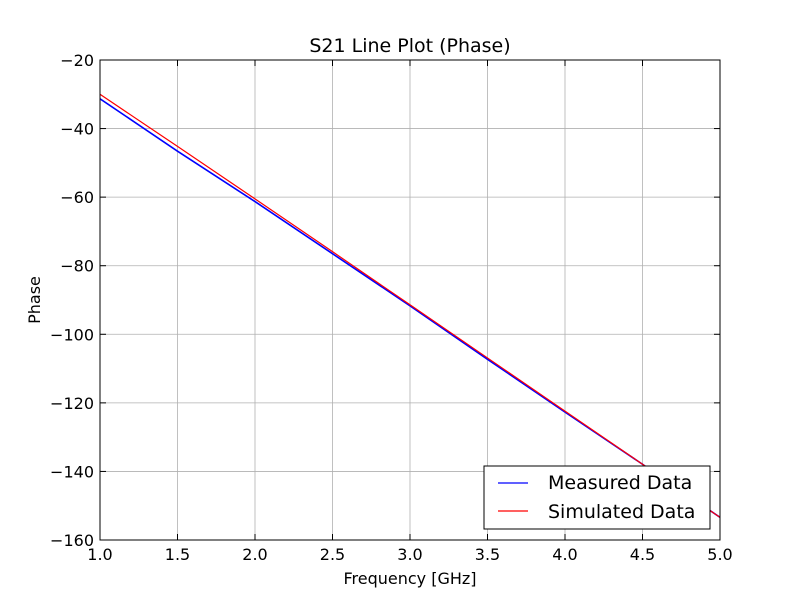 This screenshot has width=800, height=600. I want to click on y-axis-label: Phase, so click(34, 300).